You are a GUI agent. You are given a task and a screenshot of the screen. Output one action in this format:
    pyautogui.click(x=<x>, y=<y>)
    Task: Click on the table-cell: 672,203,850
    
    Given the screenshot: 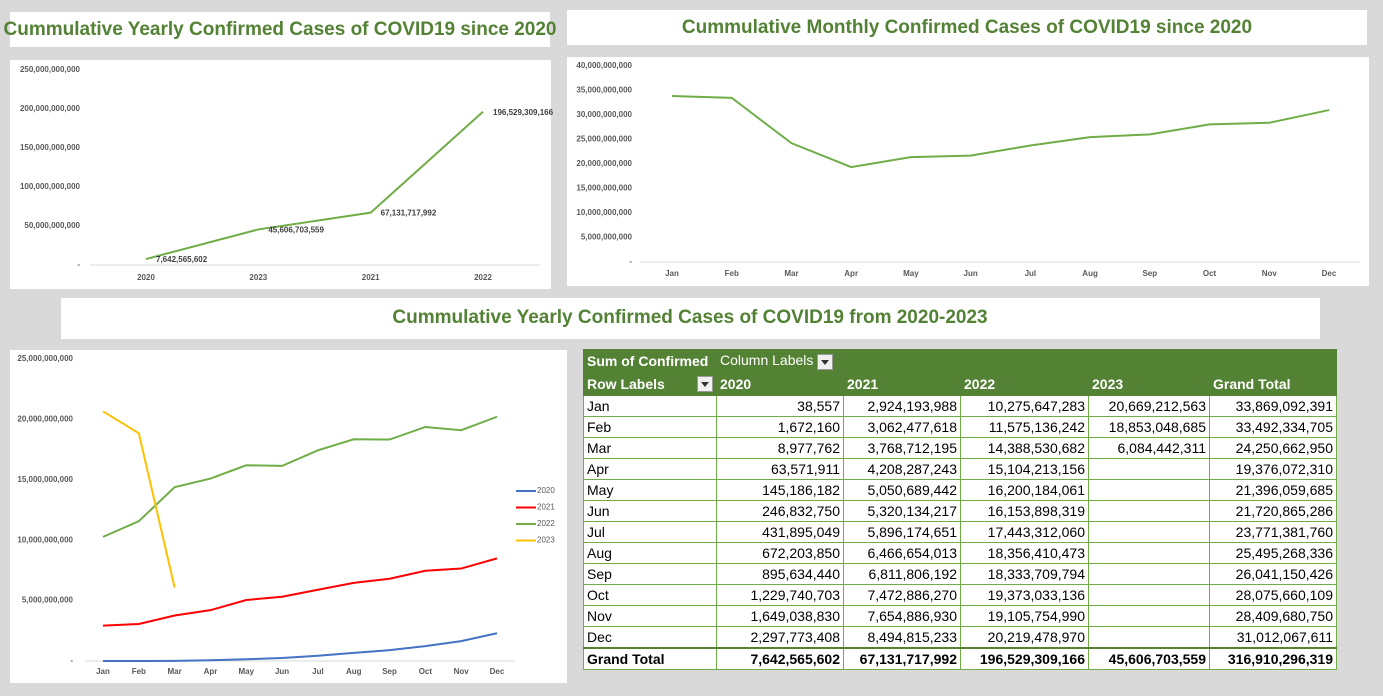 What is the action you would take?
    pyautogui.click(x=780, y=553)
    